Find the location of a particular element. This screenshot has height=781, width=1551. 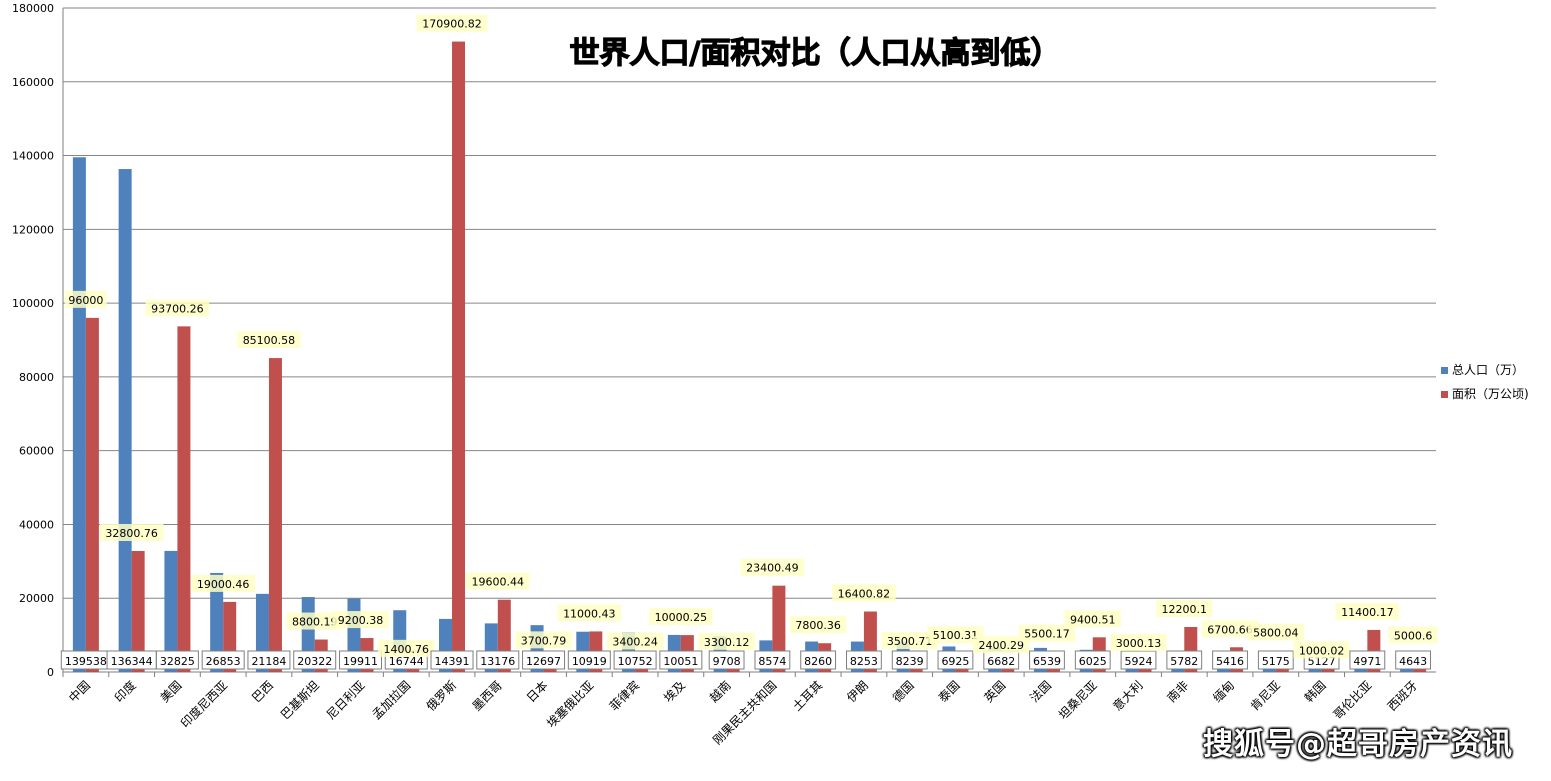

data-label-area: 96000 is located at coordinates (85, 299).